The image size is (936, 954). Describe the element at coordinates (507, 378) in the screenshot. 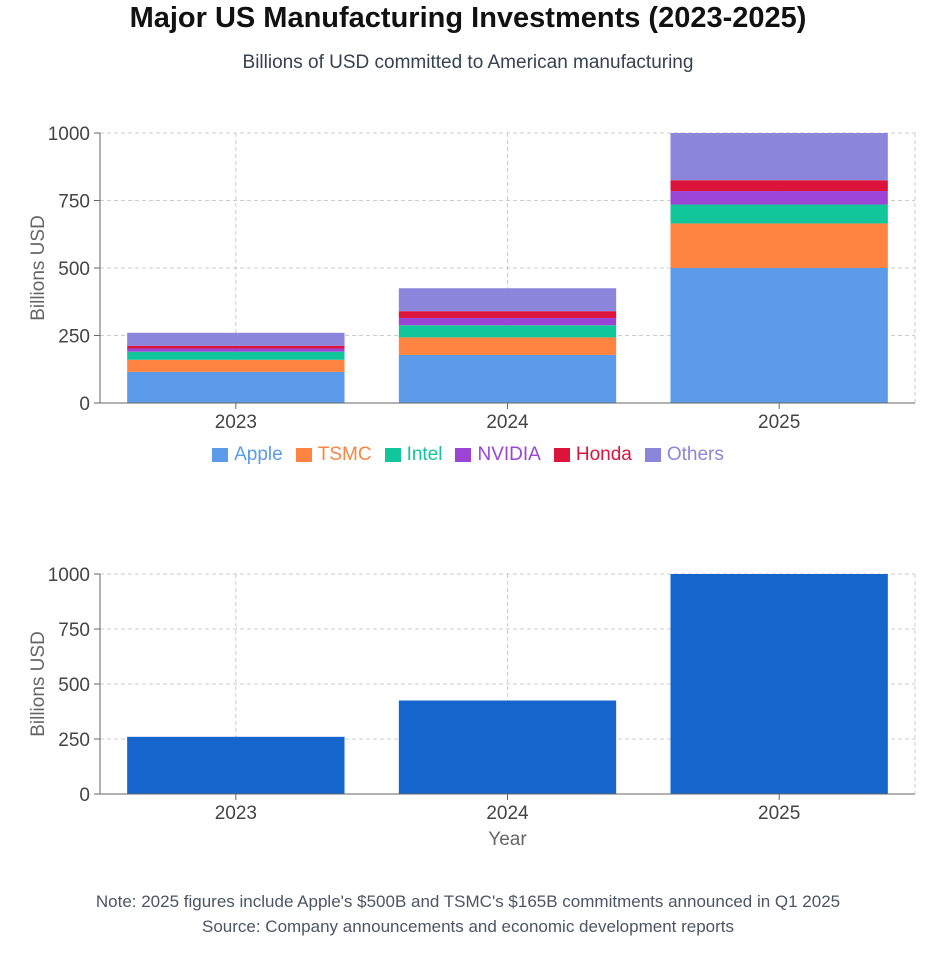

I see `bar-apple-2024` at that location.